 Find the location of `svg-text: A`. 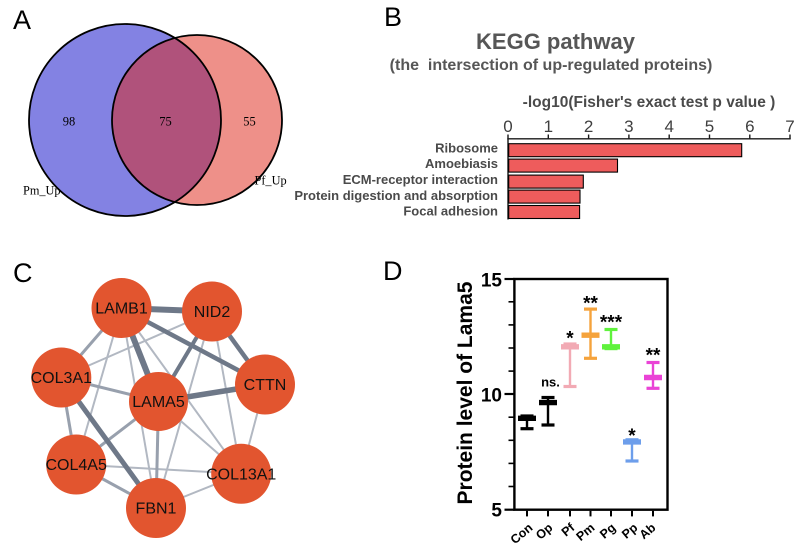

svg-text: A is located at coordinates (22, 20).